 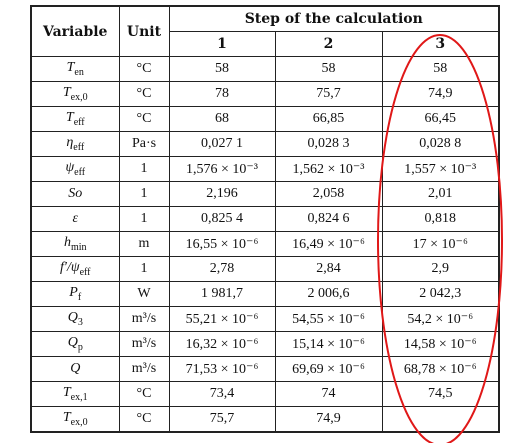 I want to click on table-row: ηeff Pa·s 0,027 1 0,028 3 0,028 8, so click(x=265, y=144).